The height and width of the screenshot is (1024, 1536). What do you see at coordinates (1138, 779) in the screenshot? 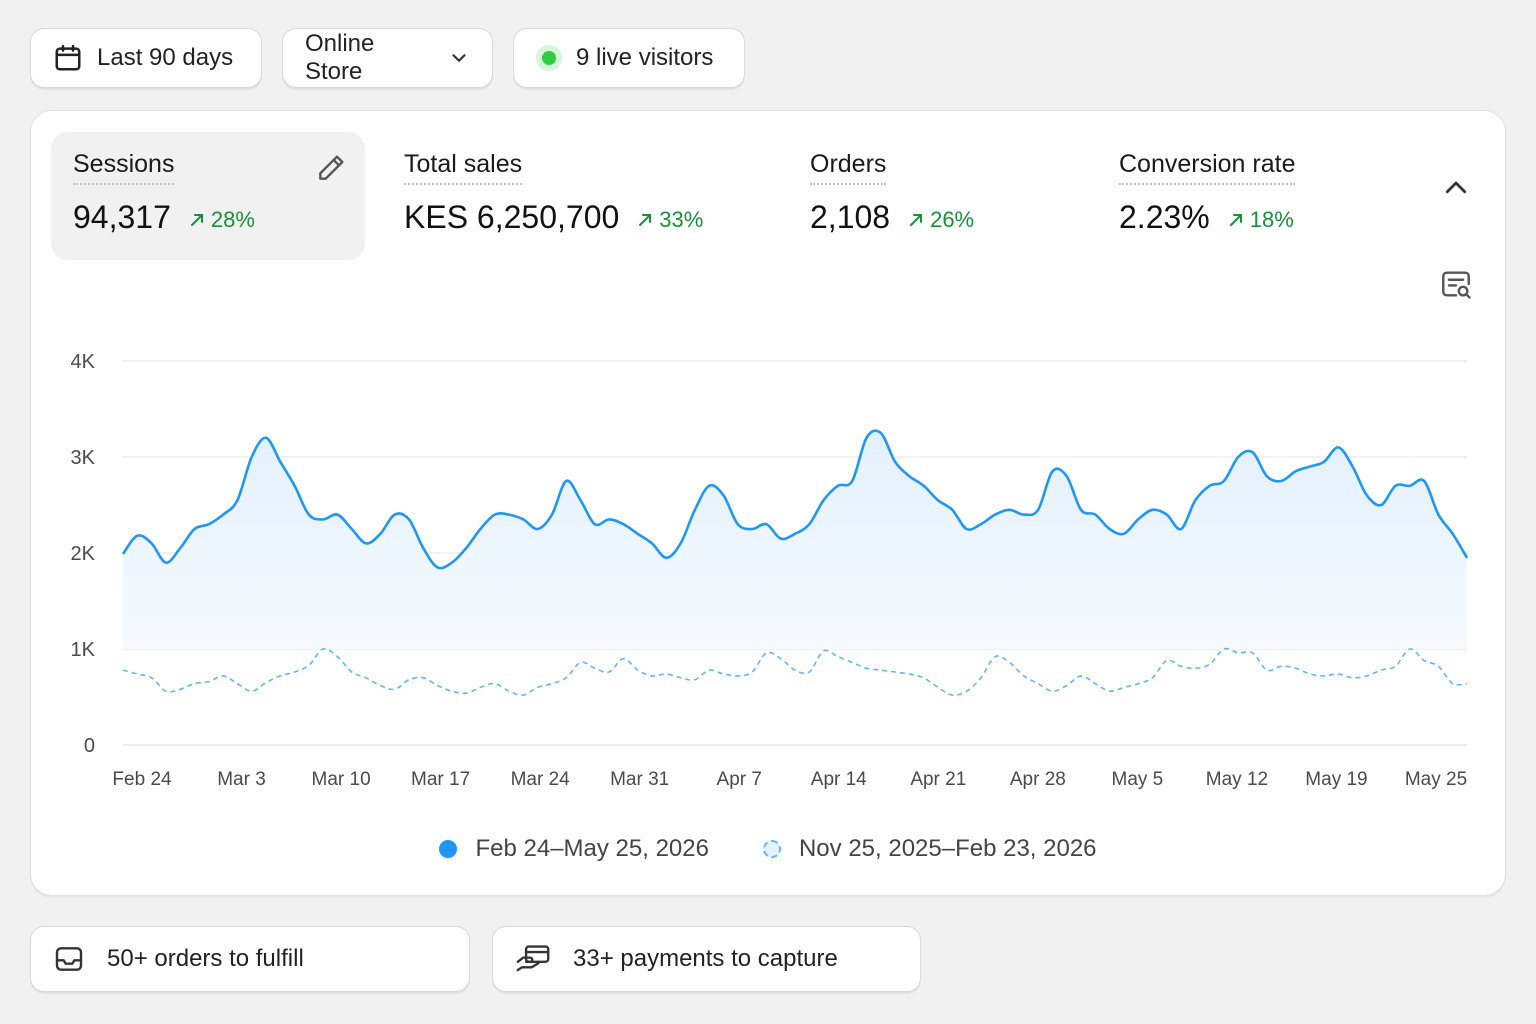
I see `x-tick-label: May 5` at bounding box center [1138, 779].